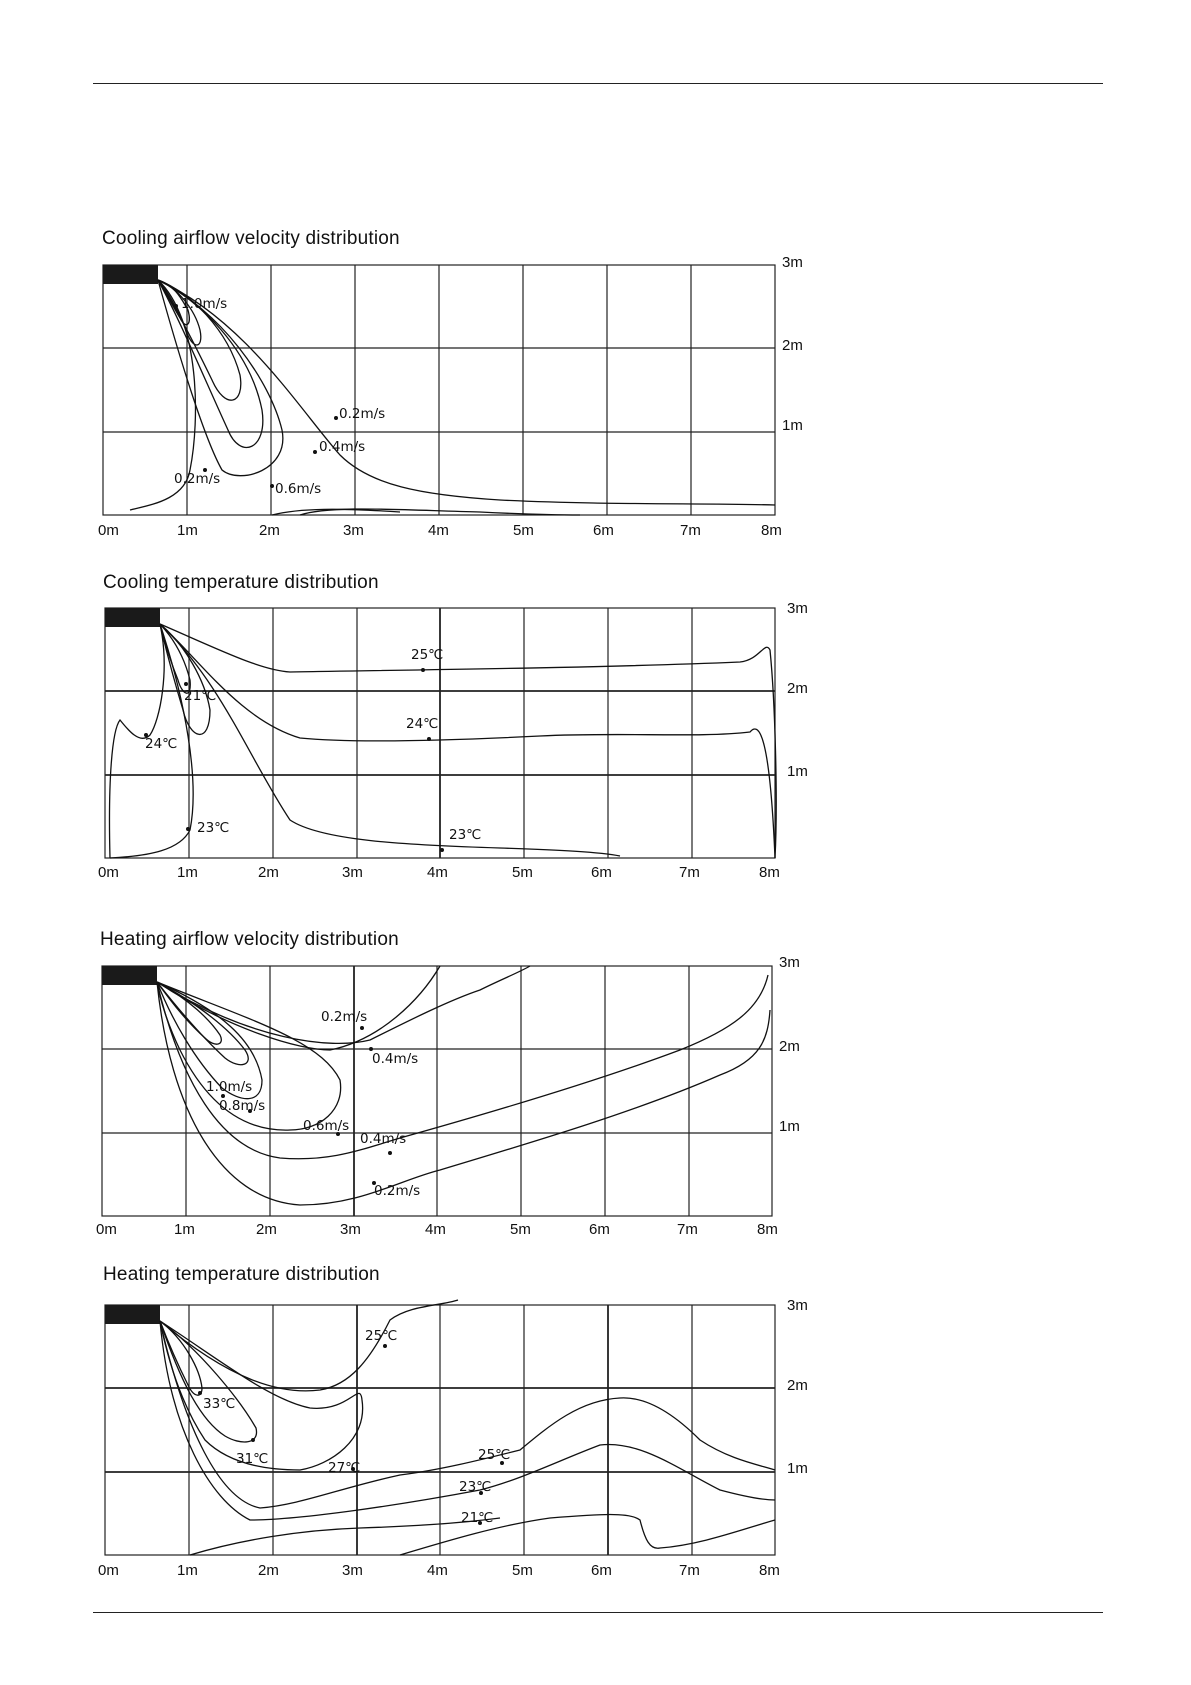 This screenshot has height=1685, width=1191. What do you see at coordinates (251, 238) in the screenshot?
I see `panel-title: Cooling airflow velocity distribution` at bounding box center [251, 238].